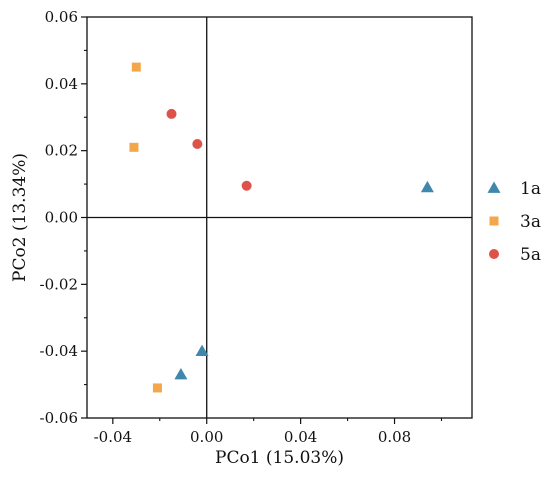 This screenshot has width=550, height=479. I want to click on x-tick-label: 0.00, so click(206, 437).